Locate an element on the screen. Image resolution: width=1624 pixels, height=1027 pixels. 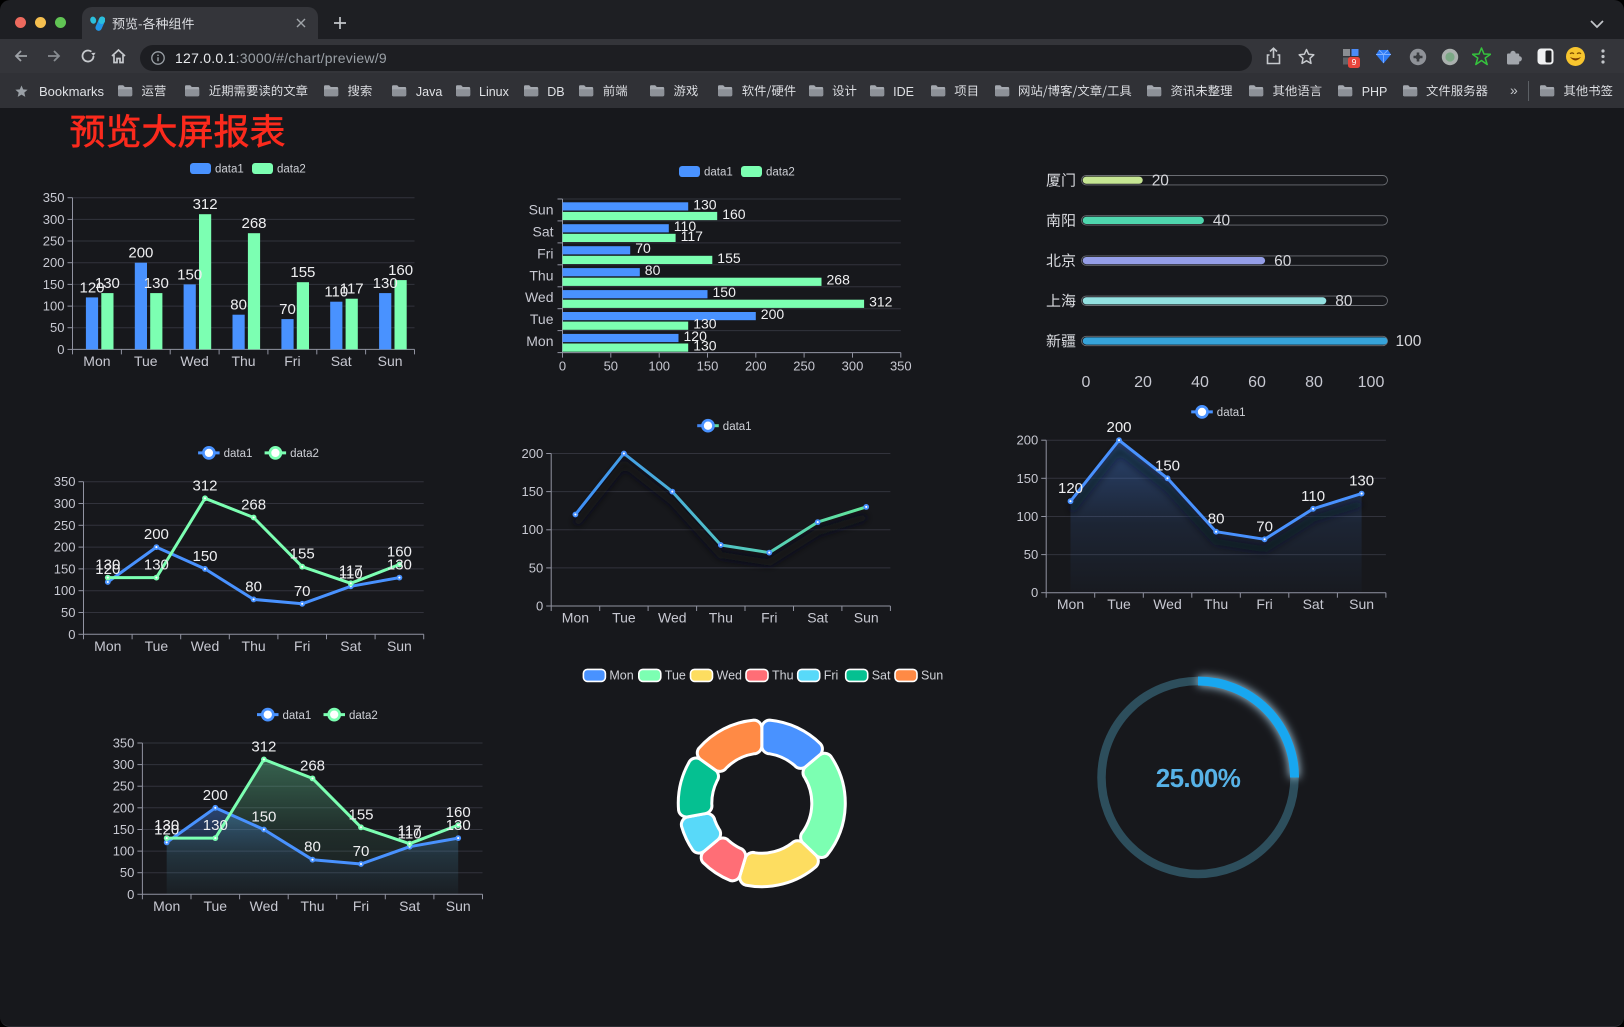
svg-text: 300 is located at coordinates (65, 503).